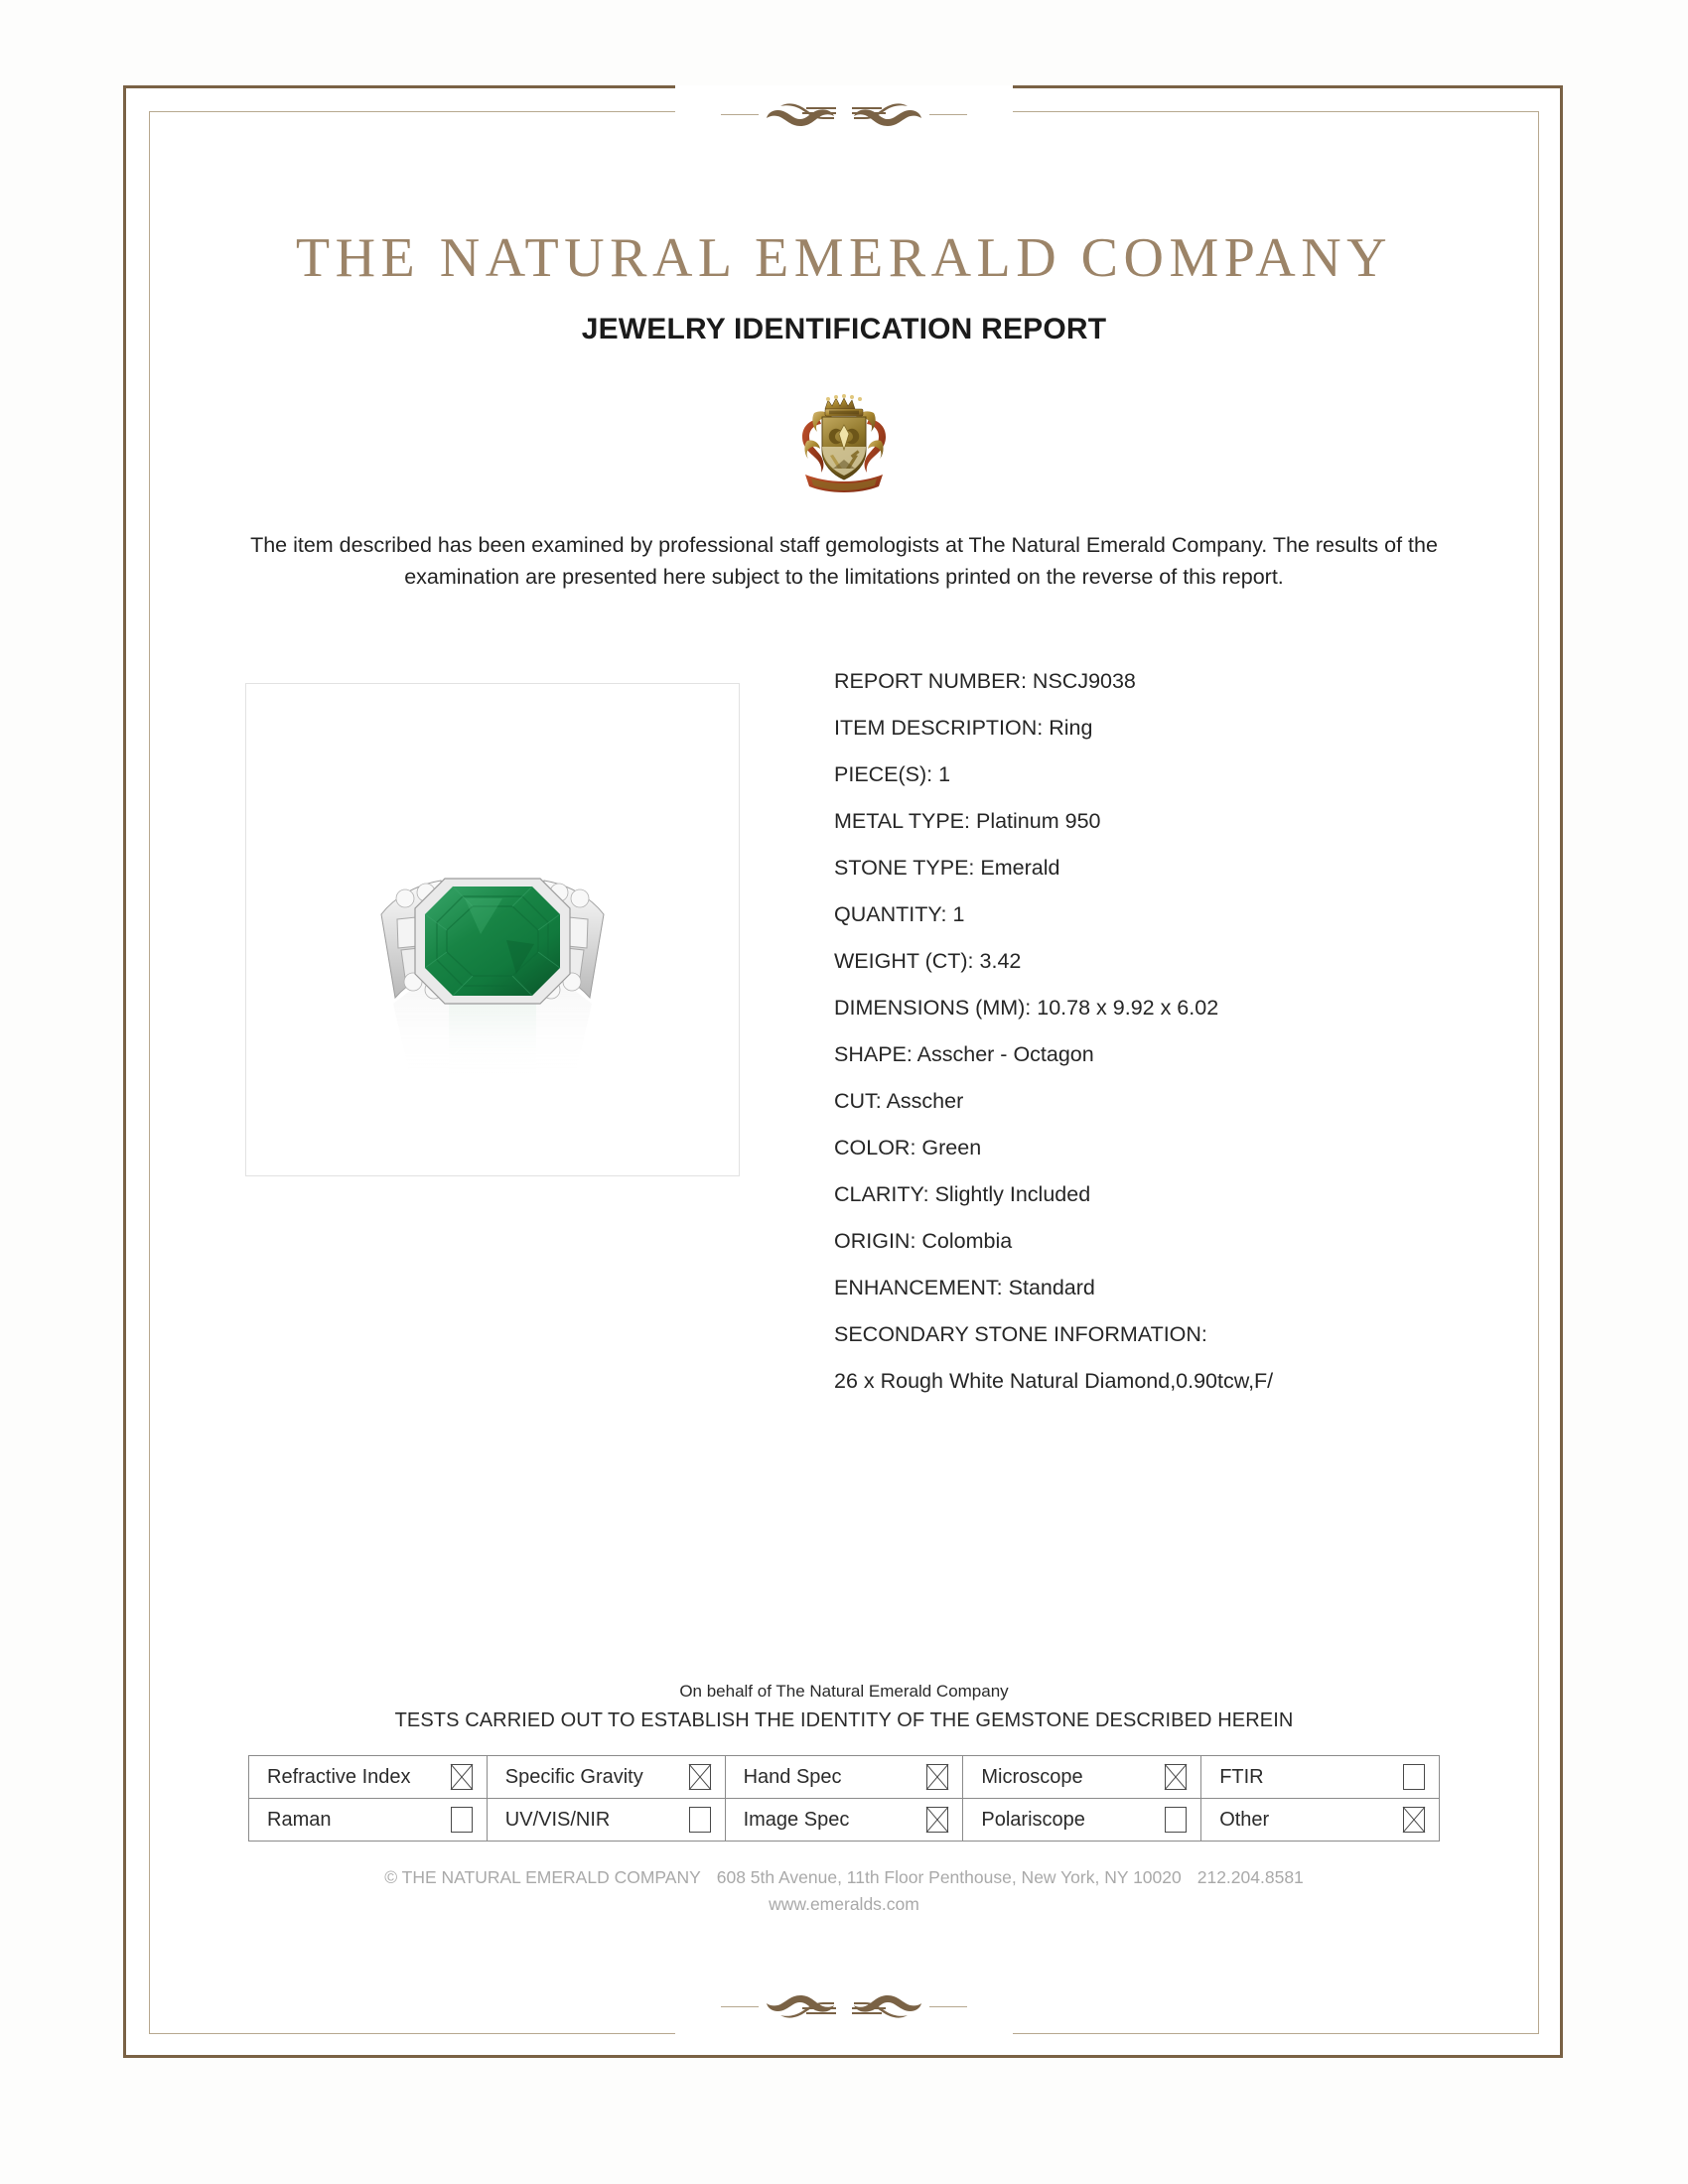  I want to click on detail-label: ORIGIN:, so click(875, 1241).